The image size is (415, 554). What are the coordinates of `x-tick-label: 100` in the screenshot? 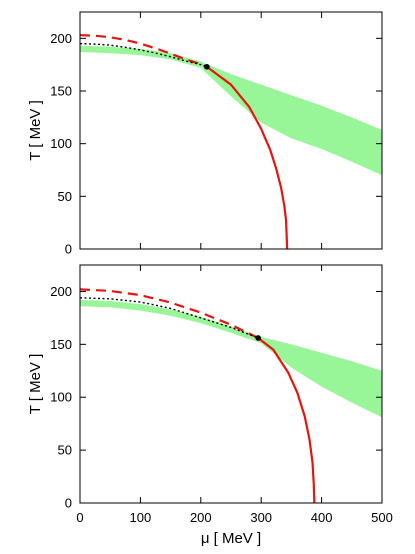 It's located at (141, 517).